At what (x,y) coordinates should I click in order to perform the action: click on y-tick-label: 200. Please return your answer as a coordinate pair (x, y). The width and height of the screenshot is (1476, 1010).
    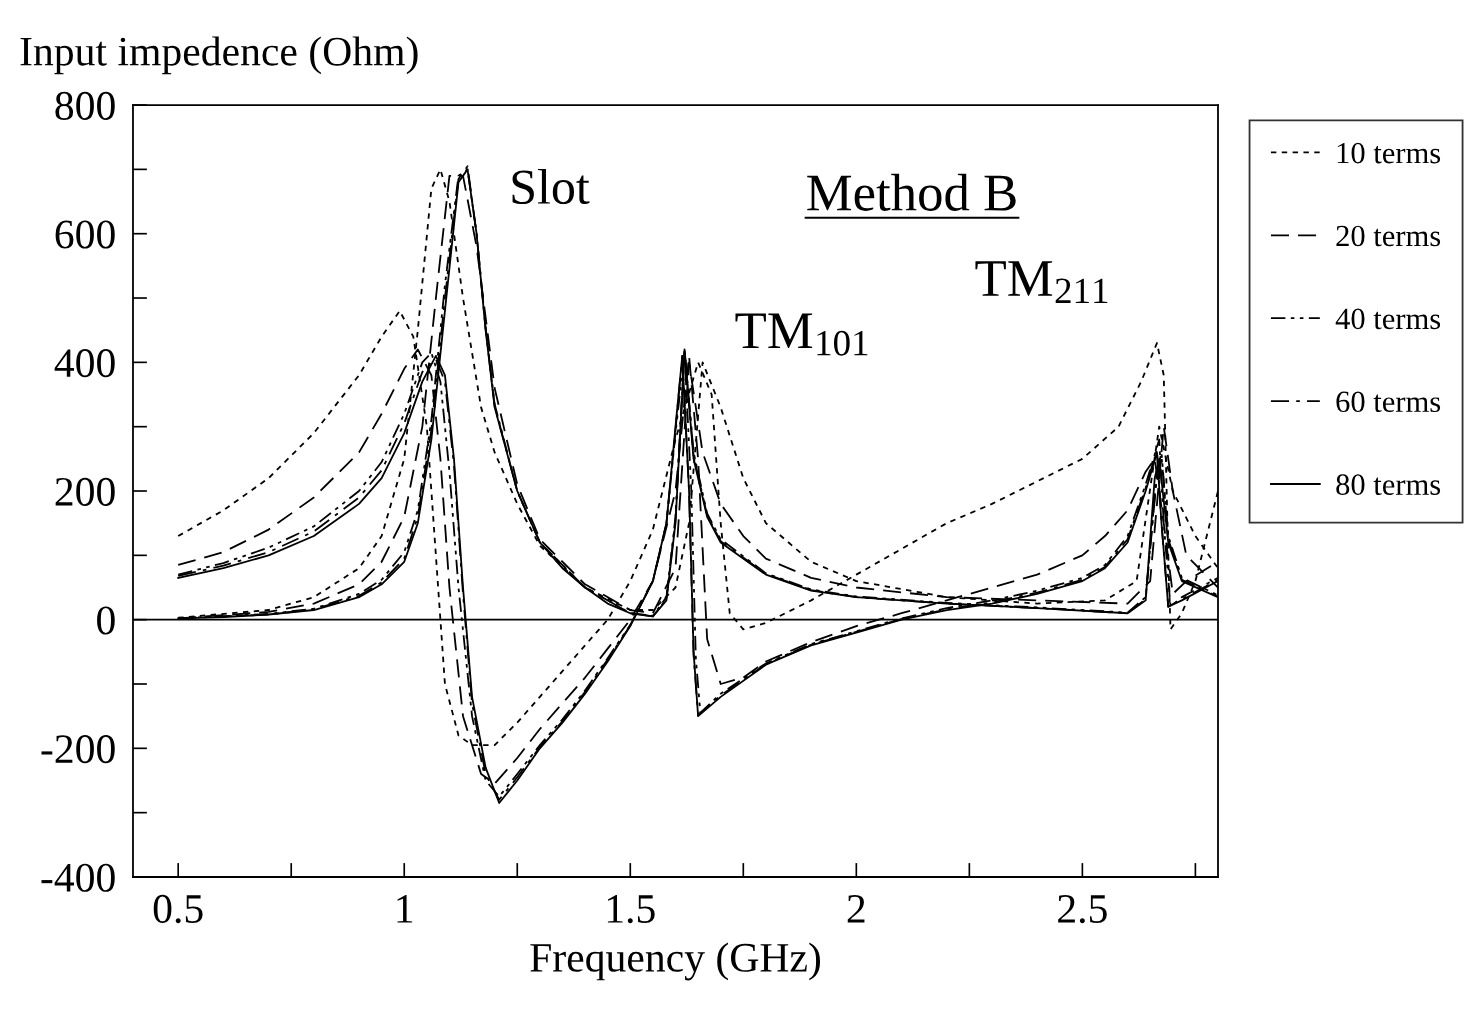
    Looking at the image, I should click on (85, 491).